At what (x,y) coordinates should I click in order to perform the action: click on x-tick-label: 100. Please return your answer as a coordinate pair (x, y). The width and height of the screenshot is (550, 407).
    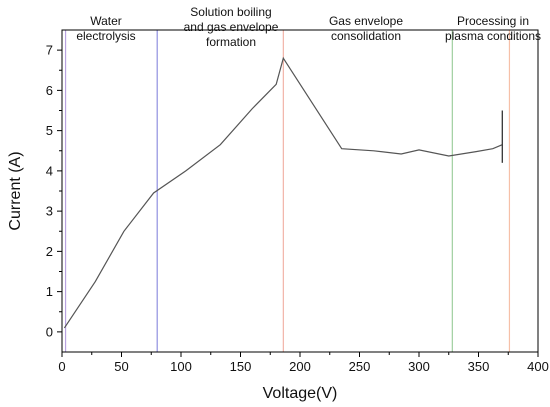
    Looking at the image, I should click on (181, 366).